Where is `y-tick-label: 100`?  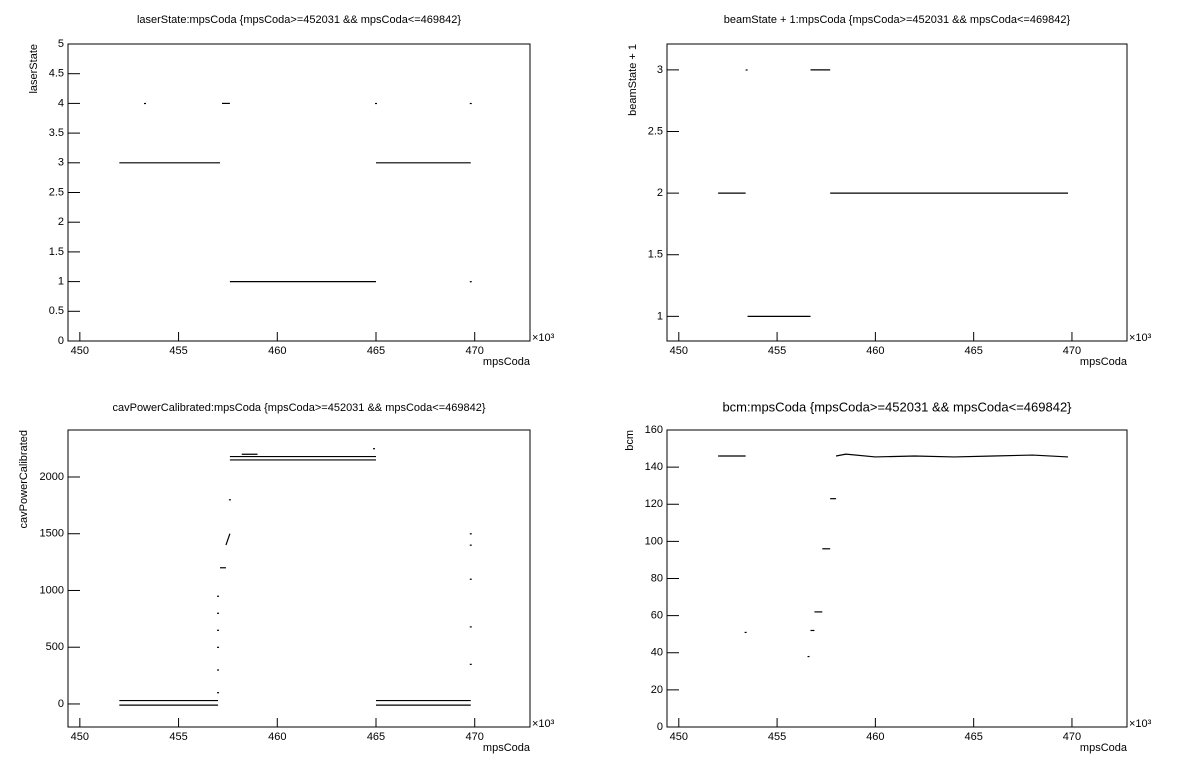 y-tick-label: 100 is located at coordinates (654, 541).